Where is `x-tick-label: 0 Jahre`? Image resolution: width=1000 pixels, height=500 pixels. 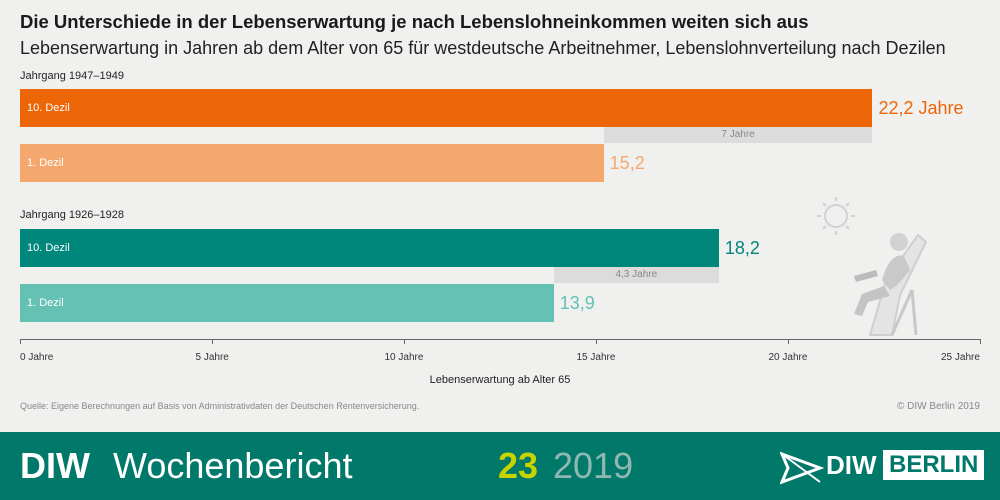
x-tick-label: 0 Jahre is located at coordinates (37, 357).